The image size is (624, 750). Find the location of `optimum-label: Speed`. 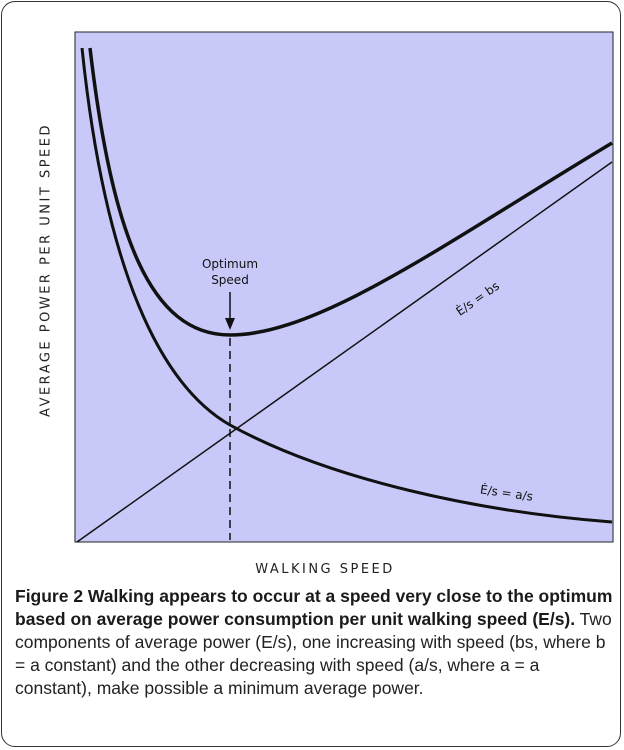

optimum-label: Speed is located at coordinates (230, 280).